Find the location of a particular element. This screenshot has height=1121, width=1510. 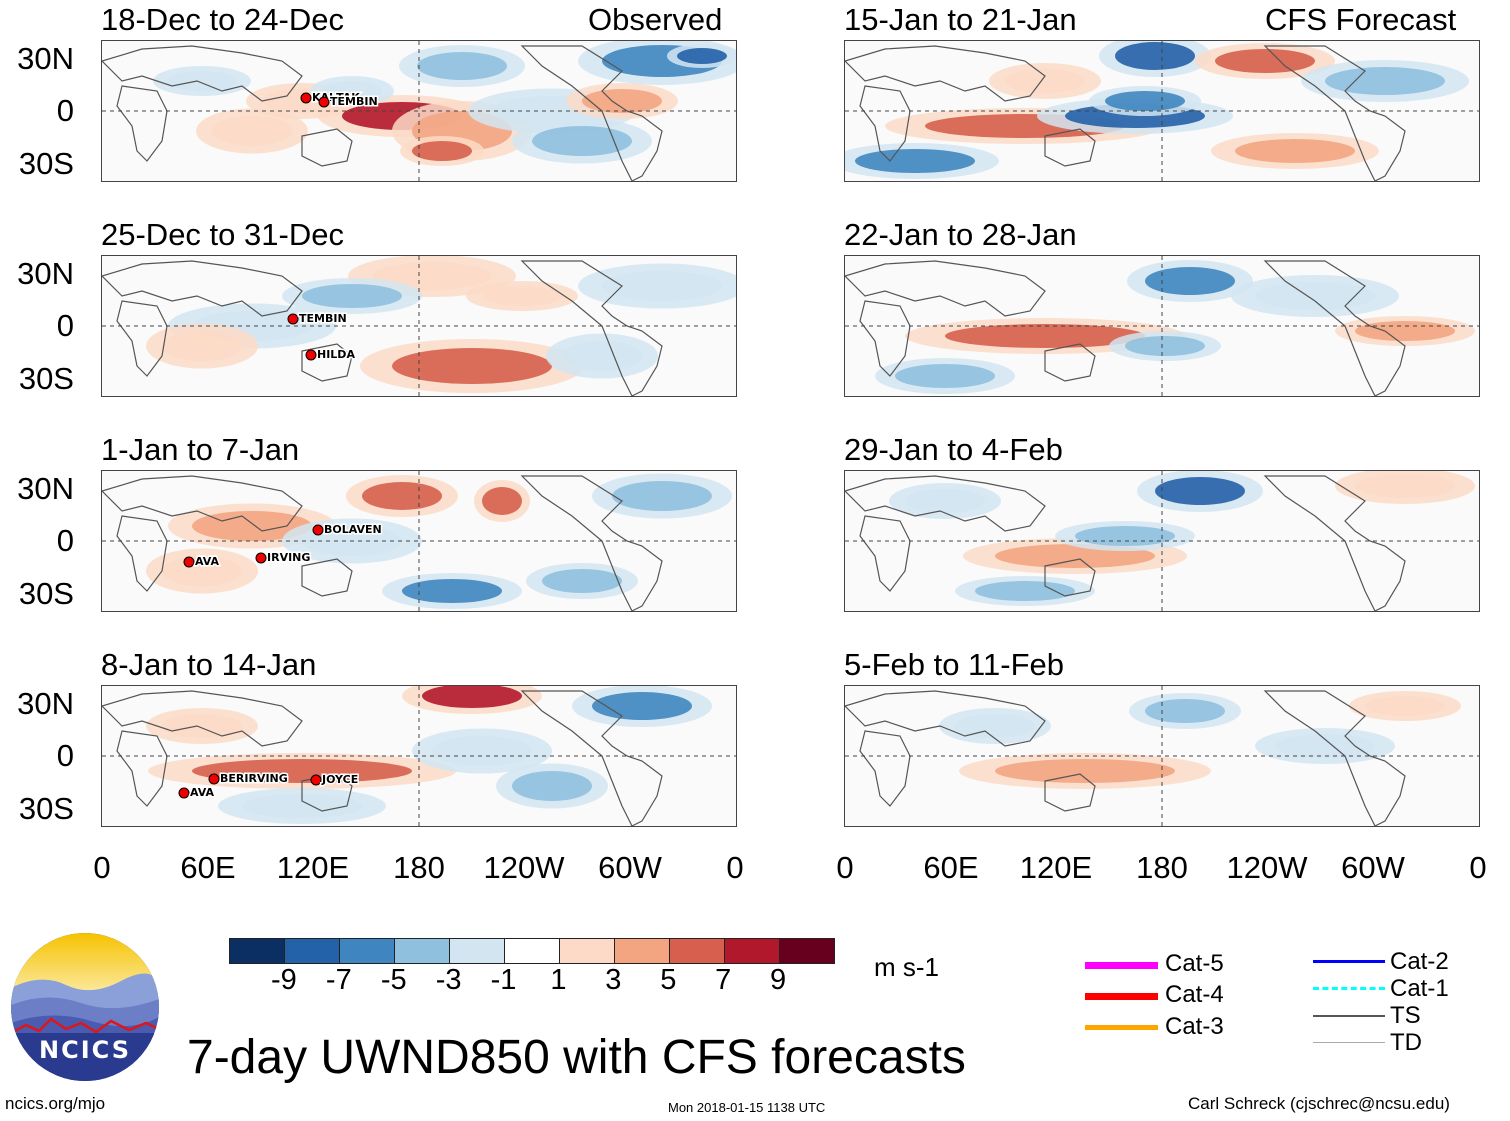

ncics-logo: NCICS is located at coordinates (85, 1007).